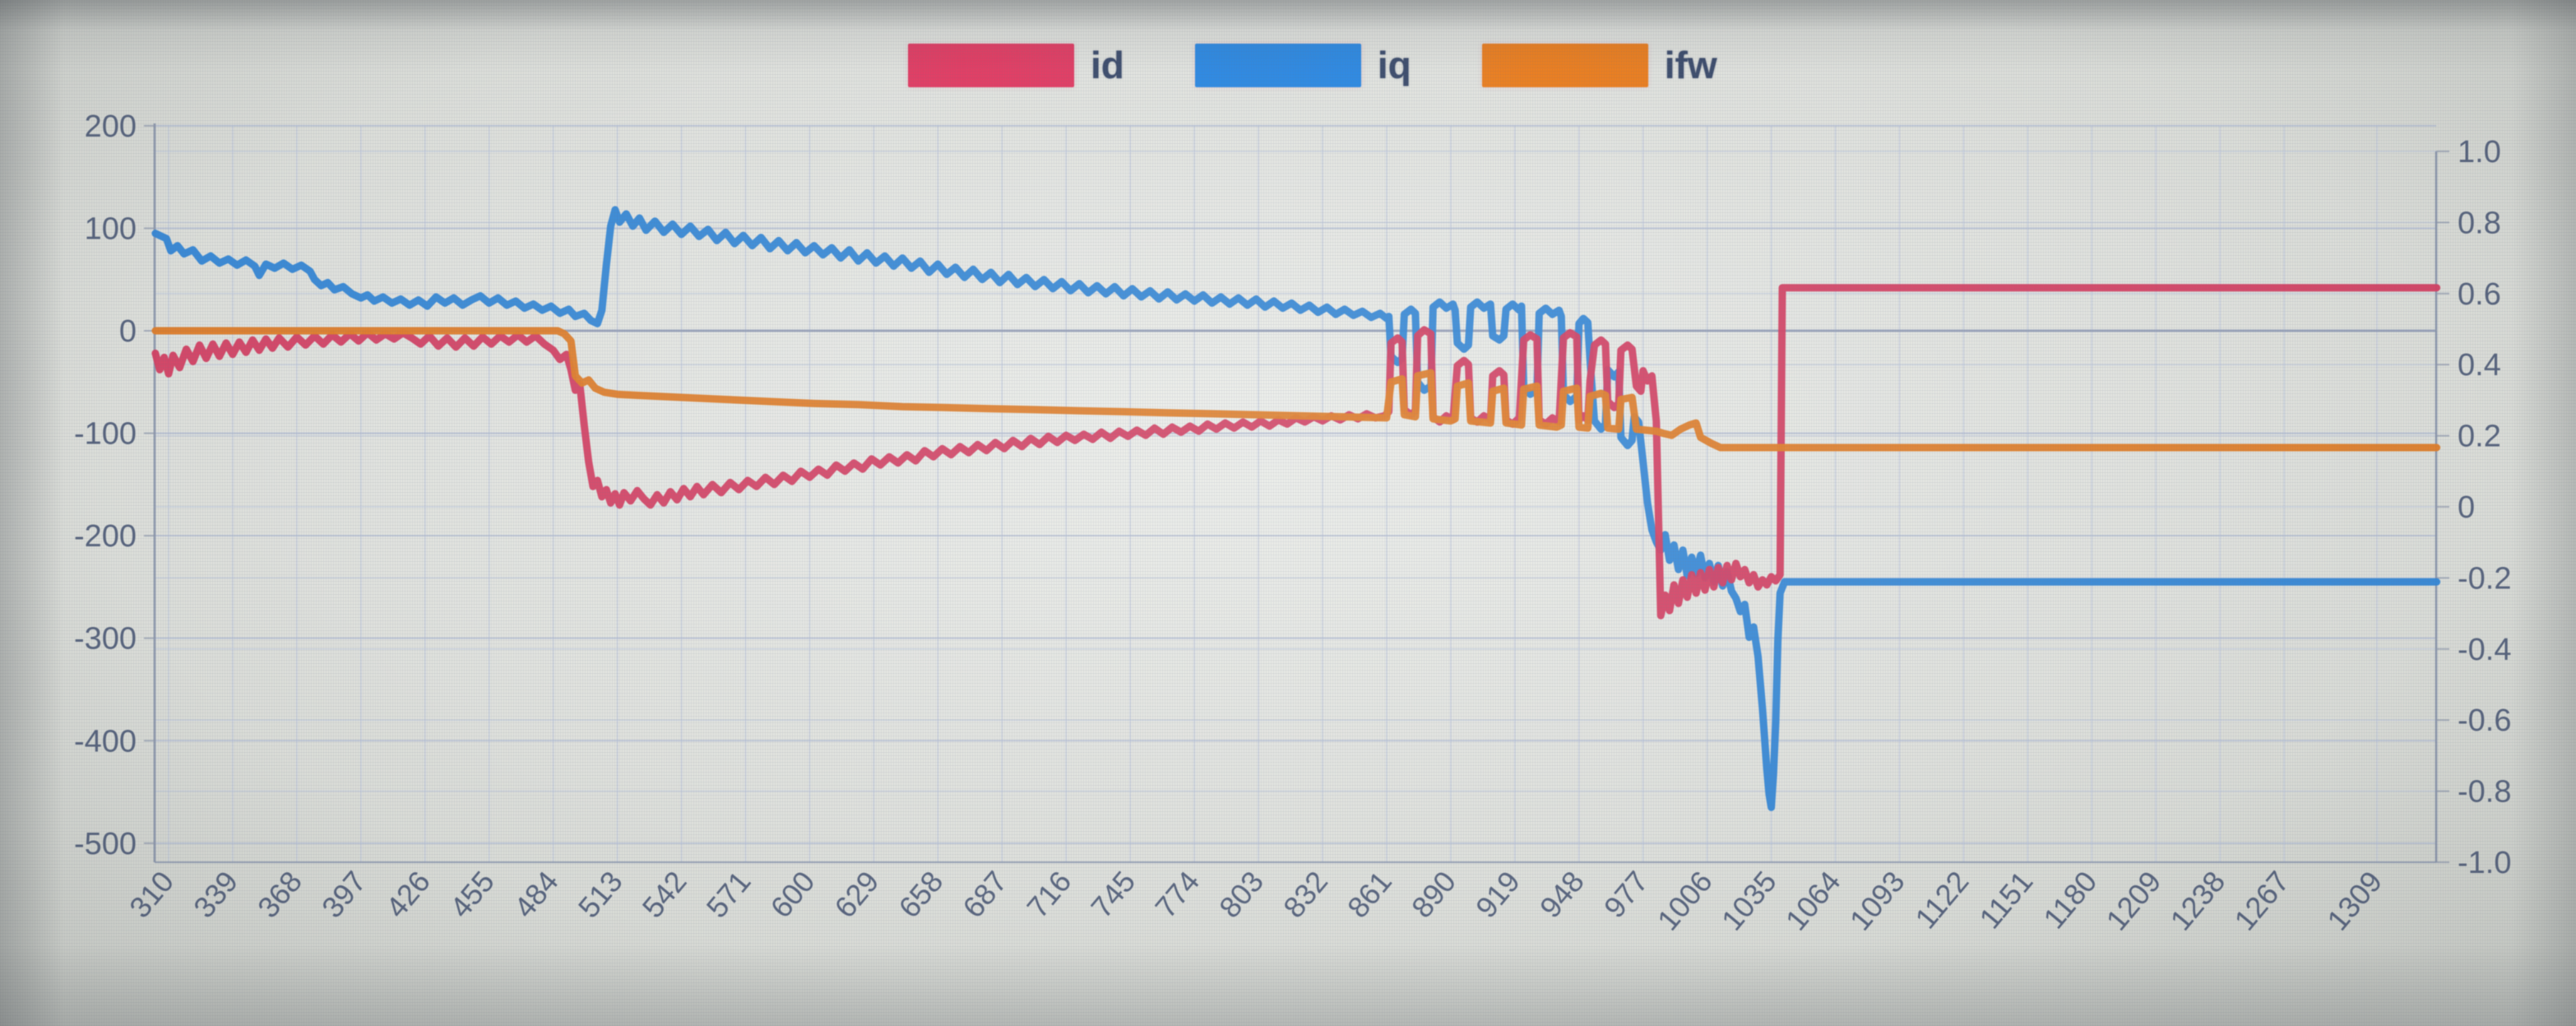 The width and height of the screenshot is (2576, 1026). Describe the element at coordinates (1685, 901) in the screenshot. I see `x-tick-label: 1006` at that location.